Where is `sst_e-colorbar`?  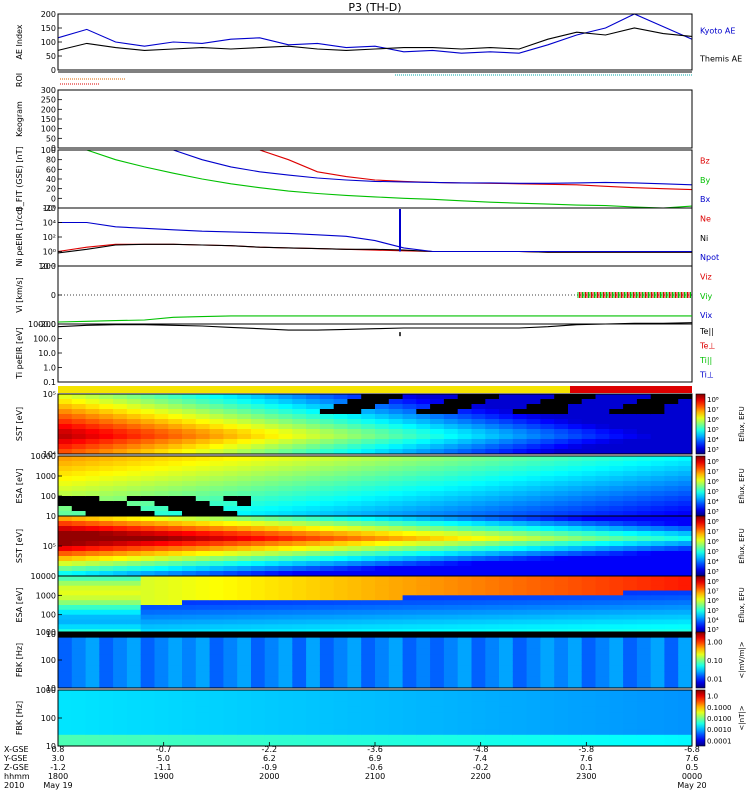 sst_e-colorbar is located at coordinates (700, 546).